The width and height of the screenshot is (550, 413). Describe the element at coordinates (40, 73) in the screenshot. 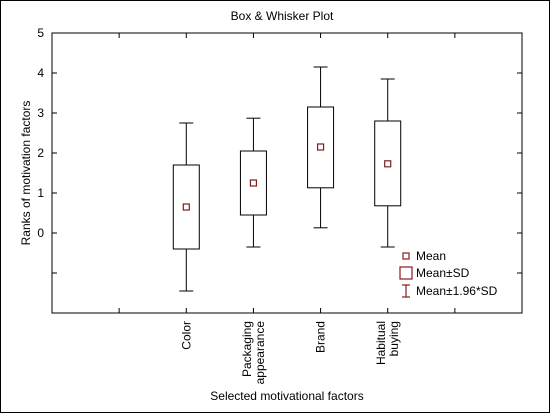

I see `y-tick-label: 4` at that location.